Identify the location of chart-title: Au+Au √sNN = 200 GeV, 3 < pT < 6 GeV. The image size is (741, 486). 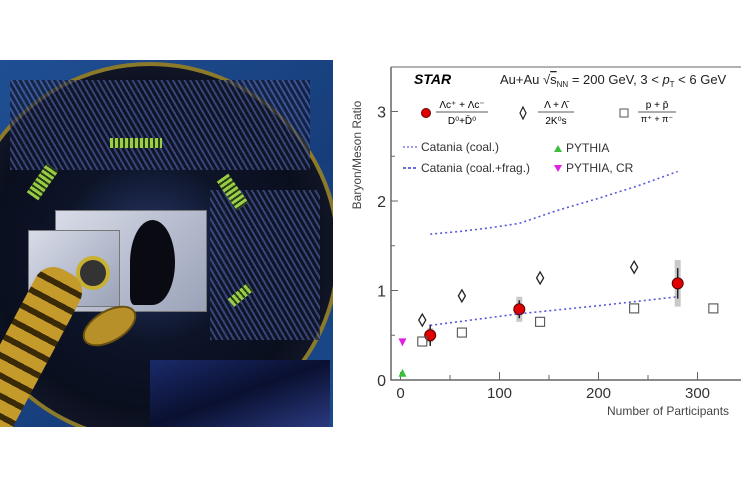
(613, 80).